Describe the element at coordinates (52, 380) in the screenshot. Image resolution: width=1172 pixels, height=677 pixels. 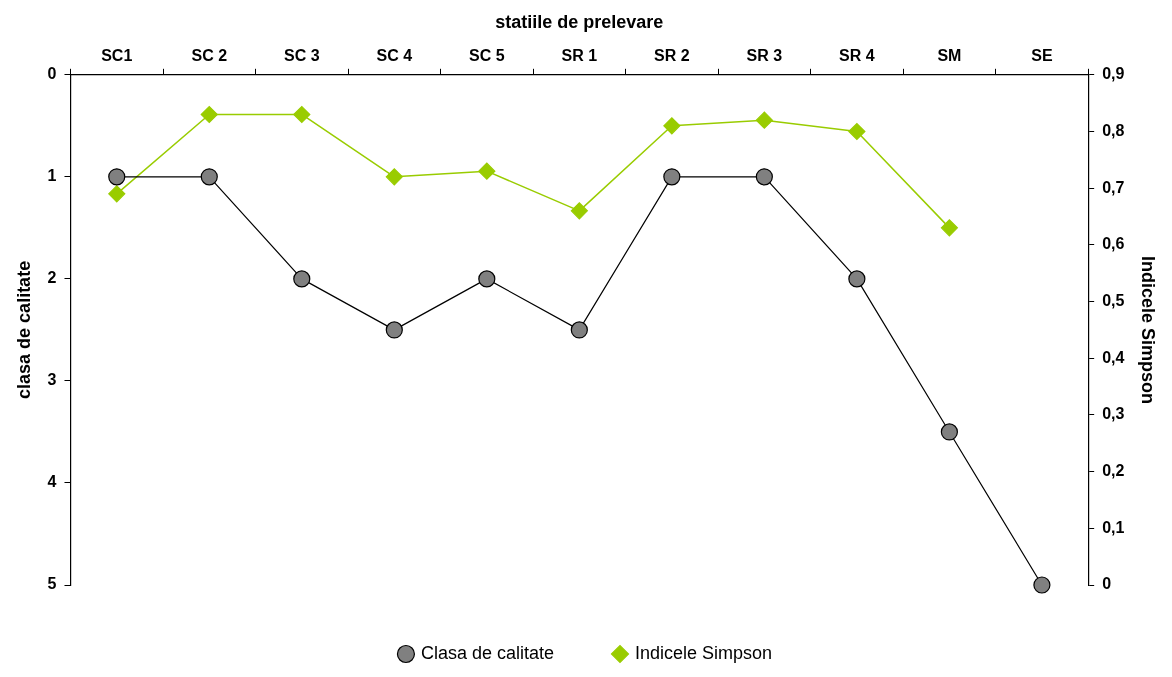
I see `y-tick-label: 3` at that location.